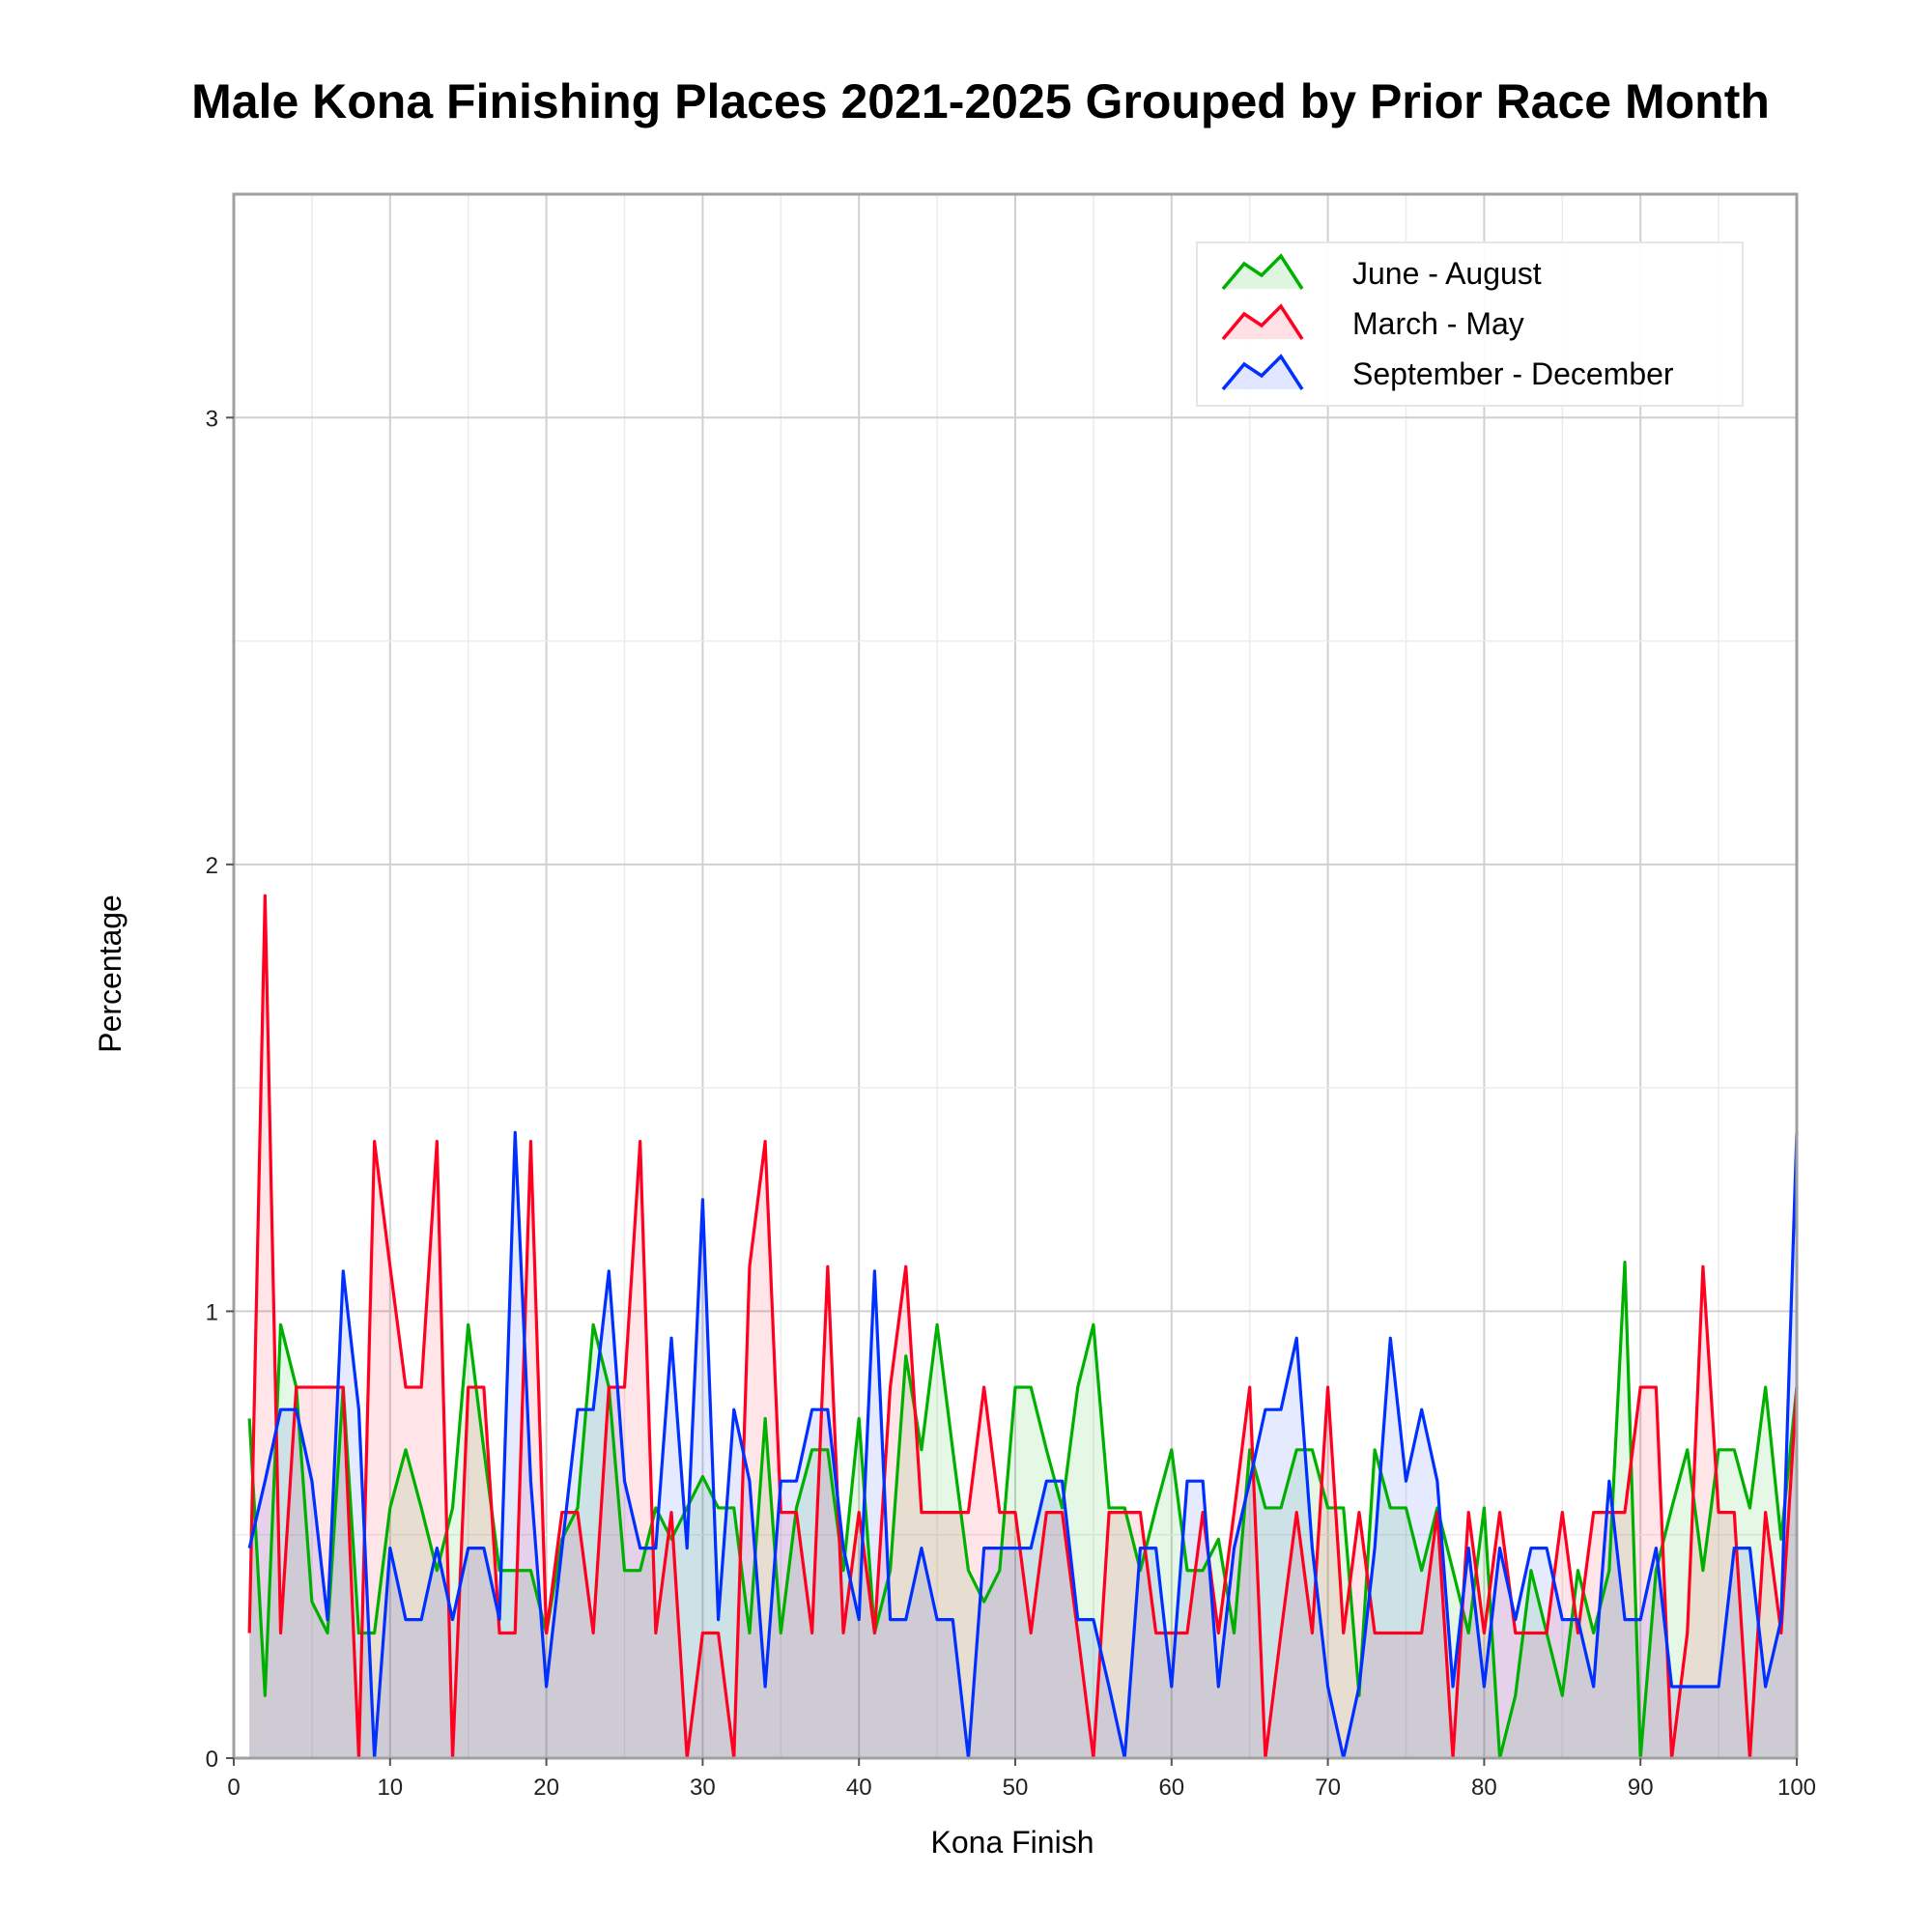 The width and height of the screenshot is (1932, 1932). I want to click on x-tick-label: 20, so click(546, 1788).